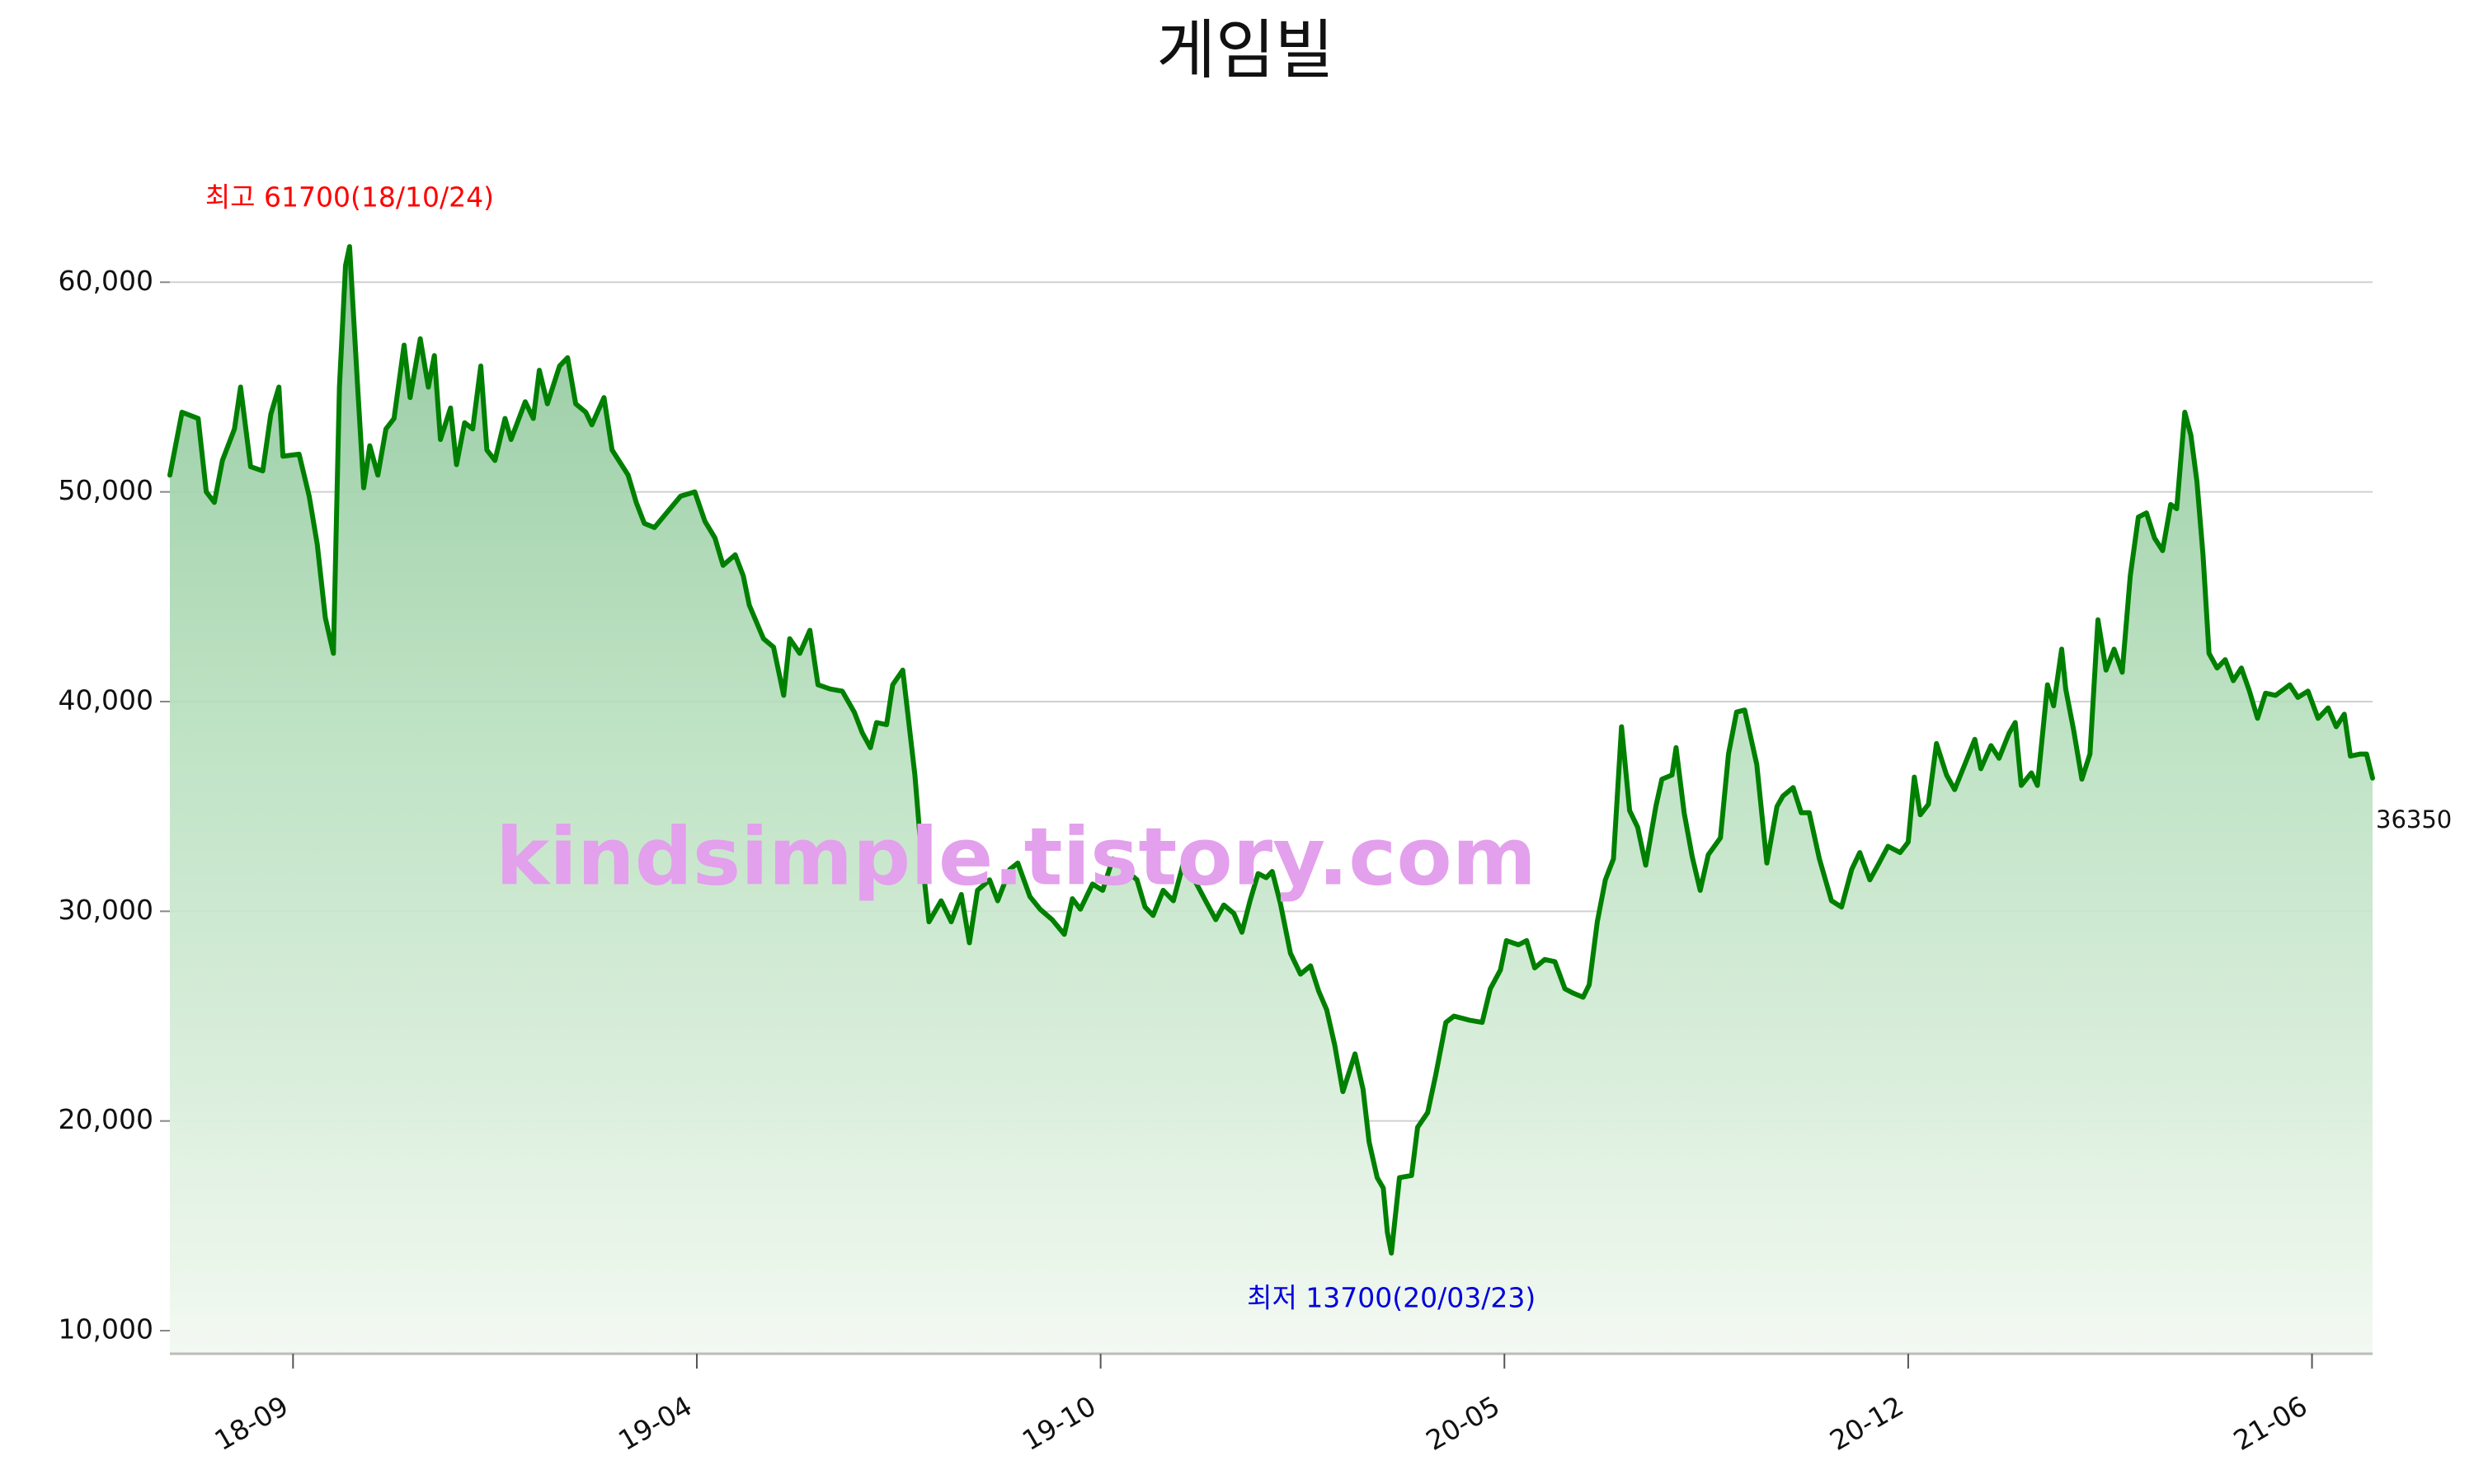 Image resolution: width=2474 pixels, height=1484 pixels. What do you see at coordinates (106, 1119) in the screenshot?
I see `y-tick-label: 20,000` at bounding box center [106, 1119].